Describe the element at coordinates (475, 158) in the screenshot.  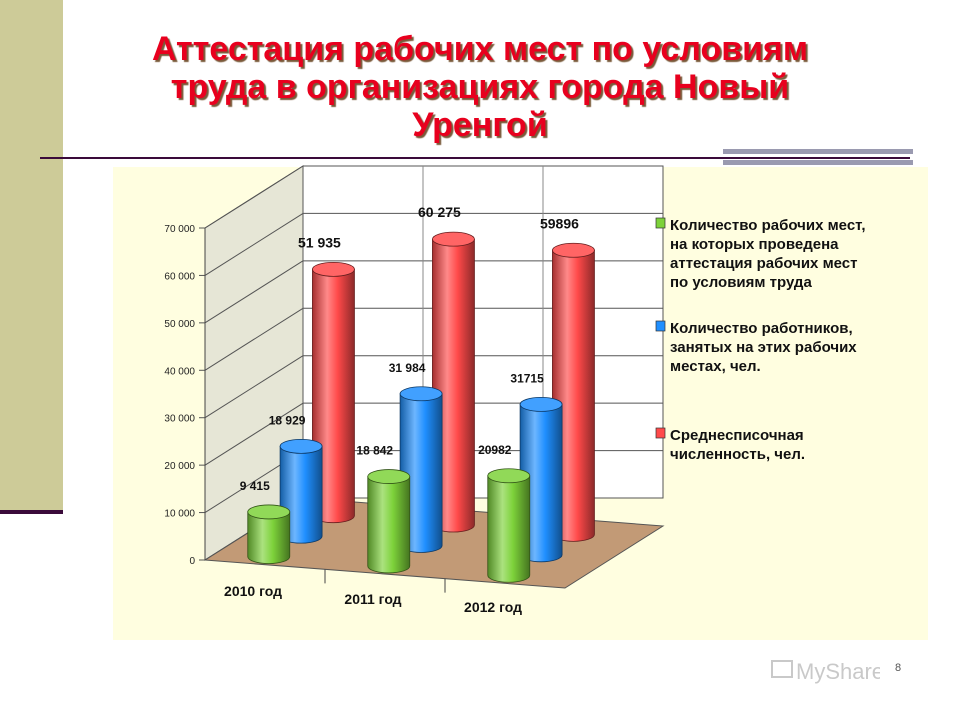
I see `title-underline` at that location.